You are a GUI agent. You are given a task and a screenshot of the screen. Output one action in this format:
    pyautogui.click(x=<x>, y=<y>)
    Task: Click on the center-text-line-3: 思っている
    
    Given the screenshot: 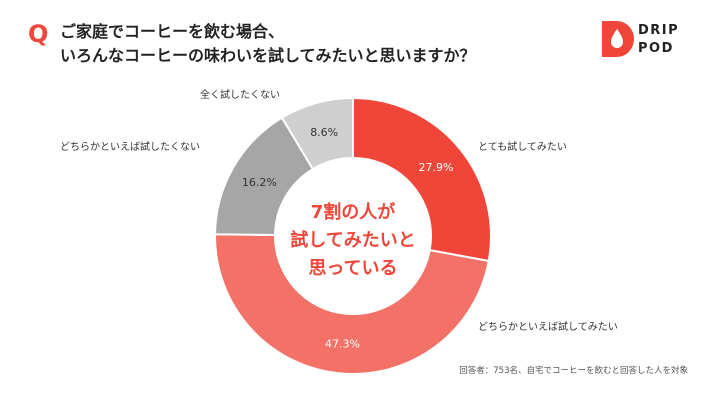 What is the action you would take?
    pyautogui.click(x=352, y=268)
    